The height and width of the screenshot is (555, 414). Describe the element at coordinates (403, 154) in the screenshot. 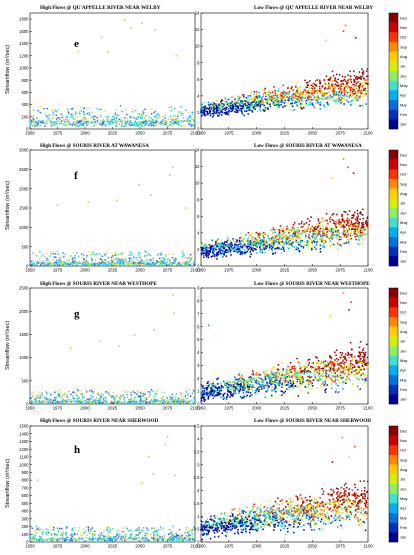

I see `colorbar-label: Dec` at that location.